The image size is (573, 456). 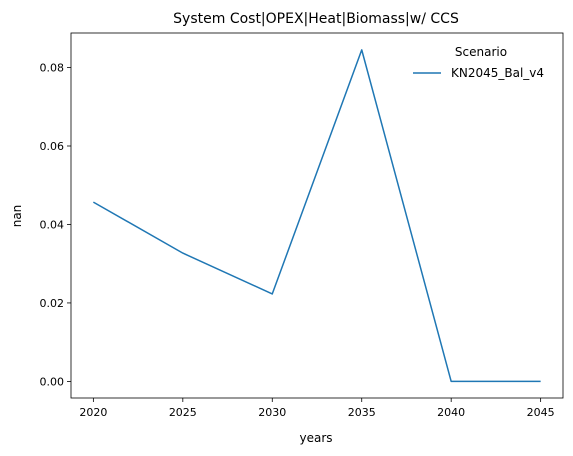 What do you see at coordinates (52, 303) in the screenshot?
I see `y-tick-label: 0.02` at bounding box center [52, 303].